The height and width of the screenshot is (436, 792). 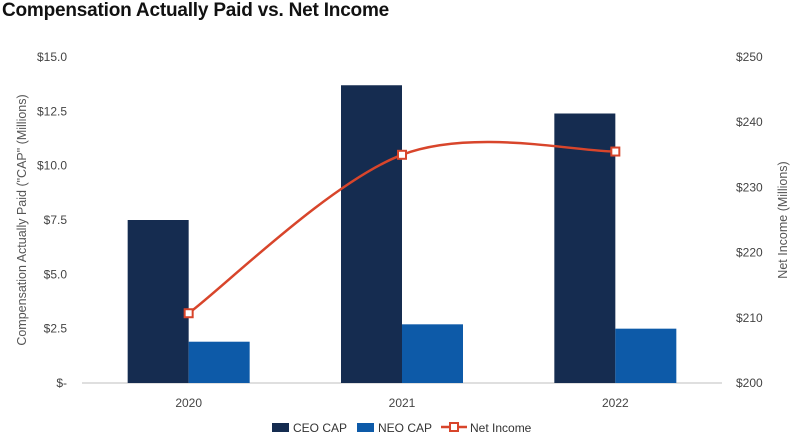 I want to click on x-axis: 2020 2021 2022, so click(x=402, y=403).